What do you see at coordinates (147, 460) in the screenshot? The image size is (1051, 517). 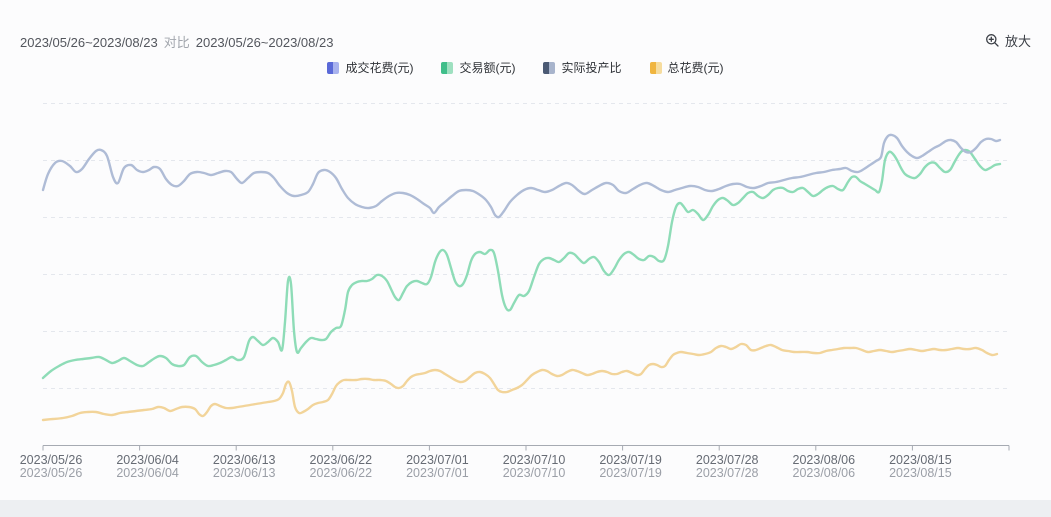 I see `x-axis-label-row1: 2023/06/04` at bounding box center [147, 460].